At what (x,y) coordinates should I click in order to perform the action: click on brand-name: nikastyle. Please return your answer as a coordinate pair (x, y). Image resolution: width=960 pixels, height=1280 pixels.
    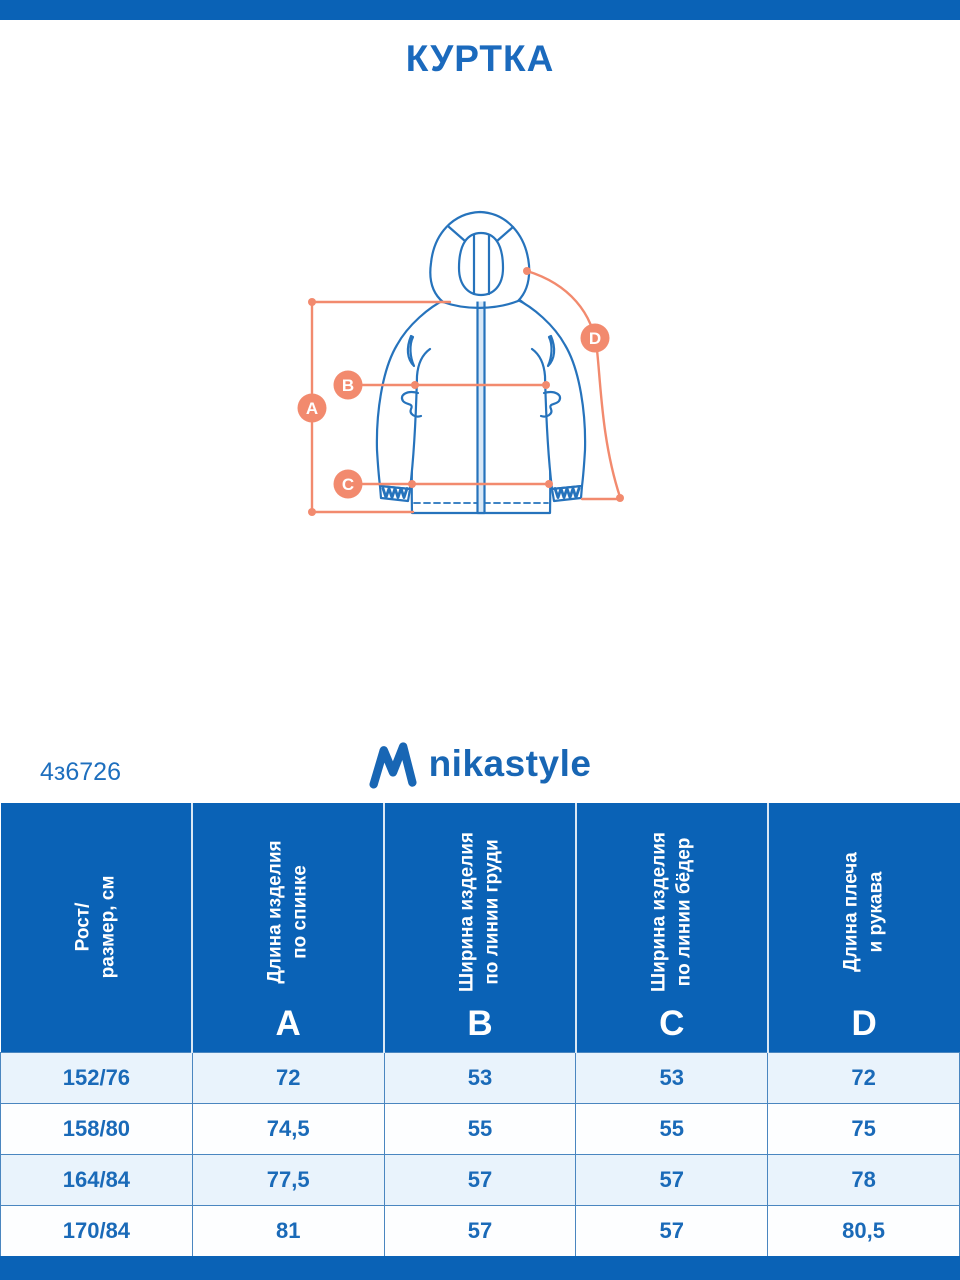
    Looking at the image, I should click on (510, 763).